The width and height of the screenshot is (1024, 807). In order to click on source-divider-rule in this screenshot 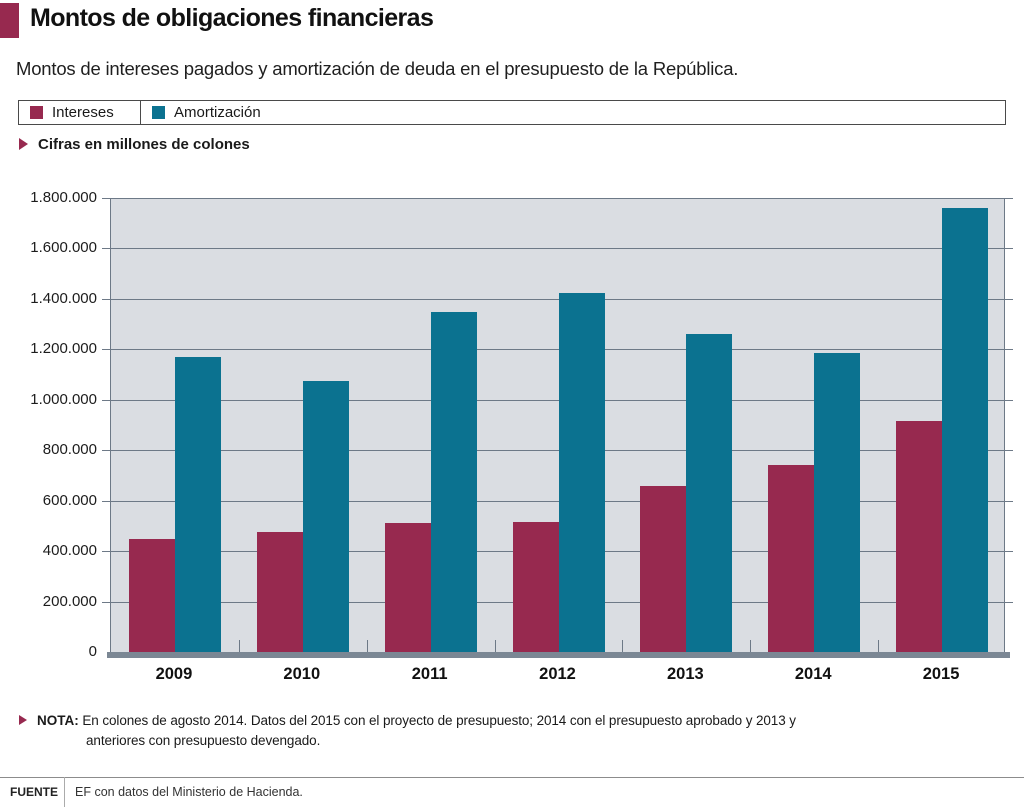, I will do `click(512, 777)`.